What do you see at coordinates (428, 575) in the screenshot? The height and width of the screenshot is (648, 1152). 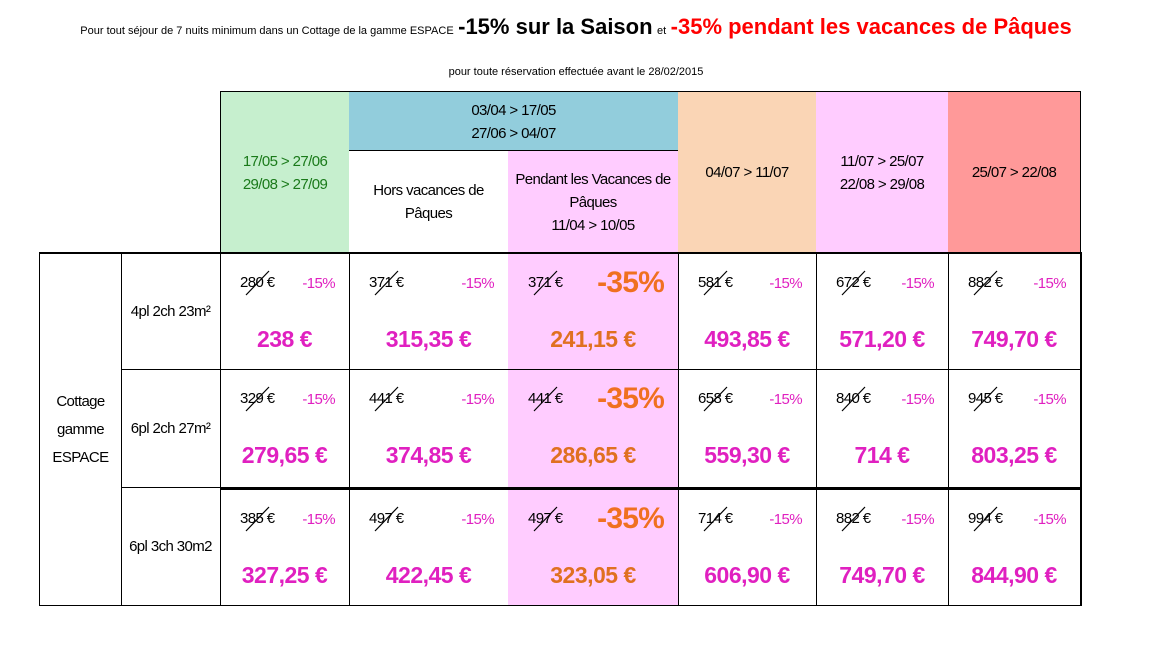 I see `discounted-price: 422,45 €` at bounding box center [428, 575].